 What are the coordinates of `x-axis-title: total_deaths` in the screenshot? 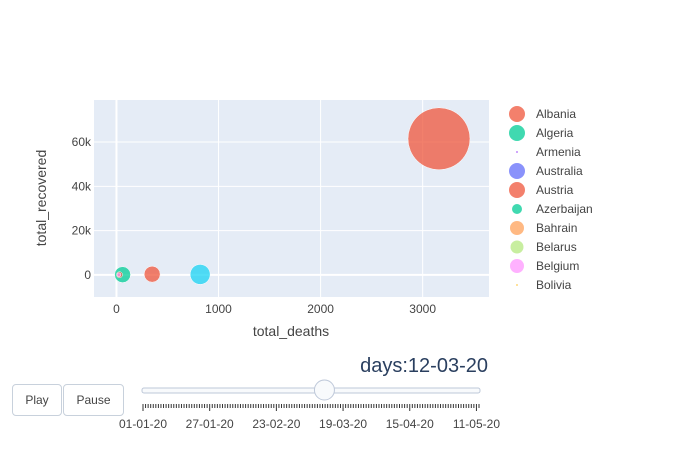 It's located at (291, 331).